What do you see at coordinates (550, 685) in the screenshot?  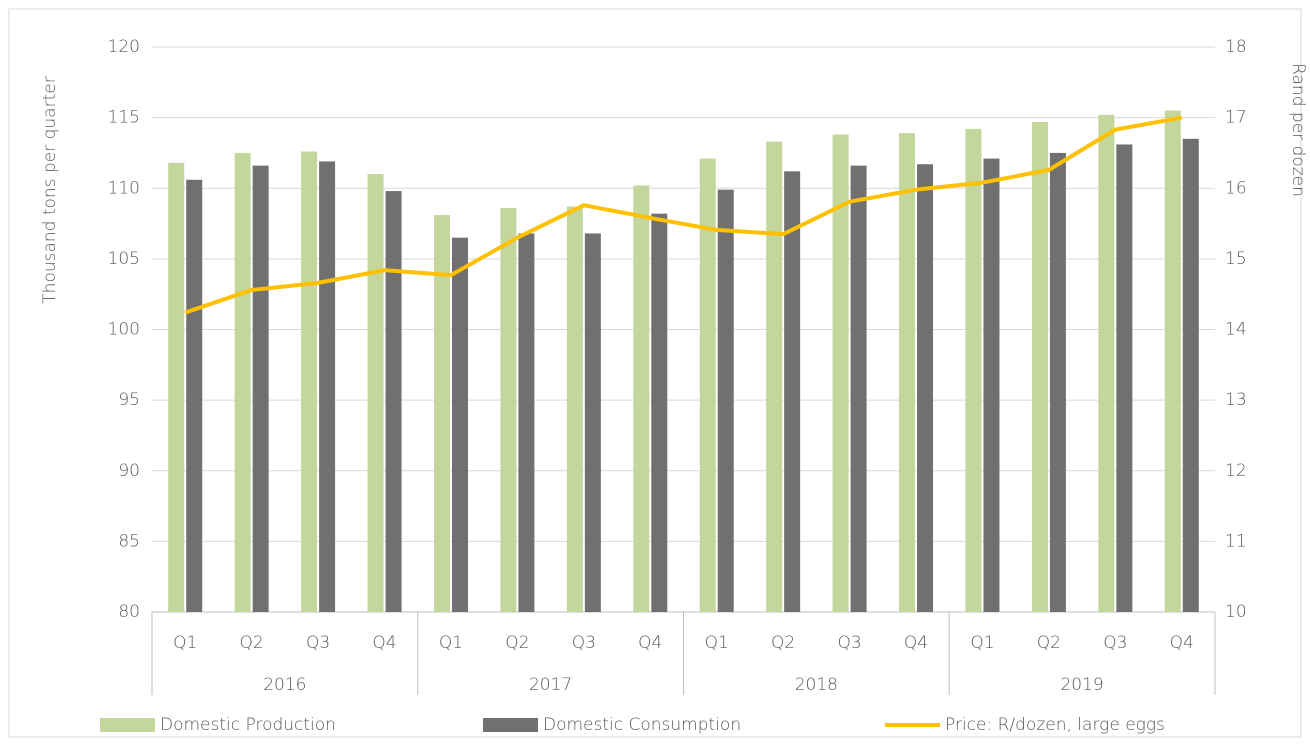 I see `group-label: 2017` at bounding box center [550, 685].